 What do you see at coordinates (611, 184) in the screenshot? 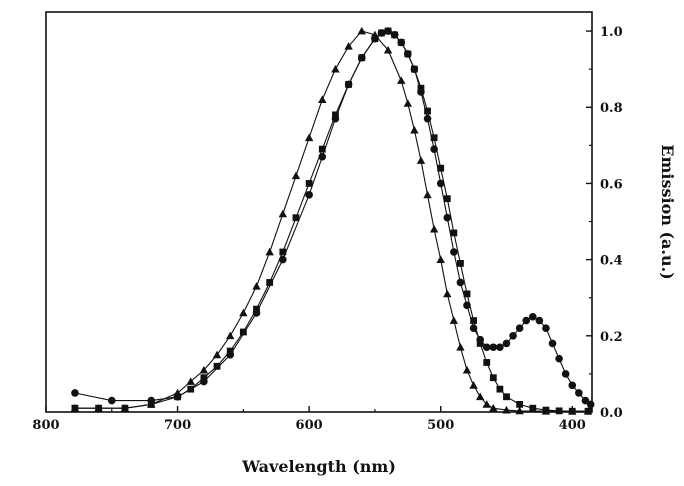
I see `y-tick-label: 0.6` at bounding box center [611, 184].